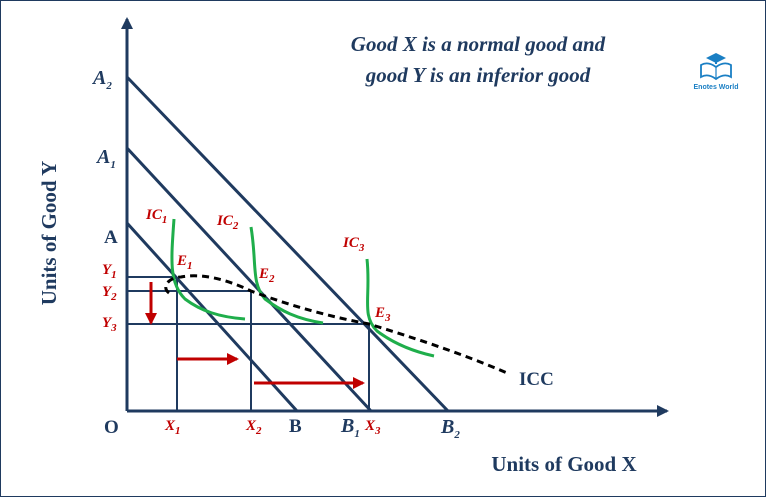 Image resolution: width=768 pixels, height=499 pixels. Describe the element at coordinates (716, 87) in the screenshot. I see `logo-text: Enotes World` at that location.